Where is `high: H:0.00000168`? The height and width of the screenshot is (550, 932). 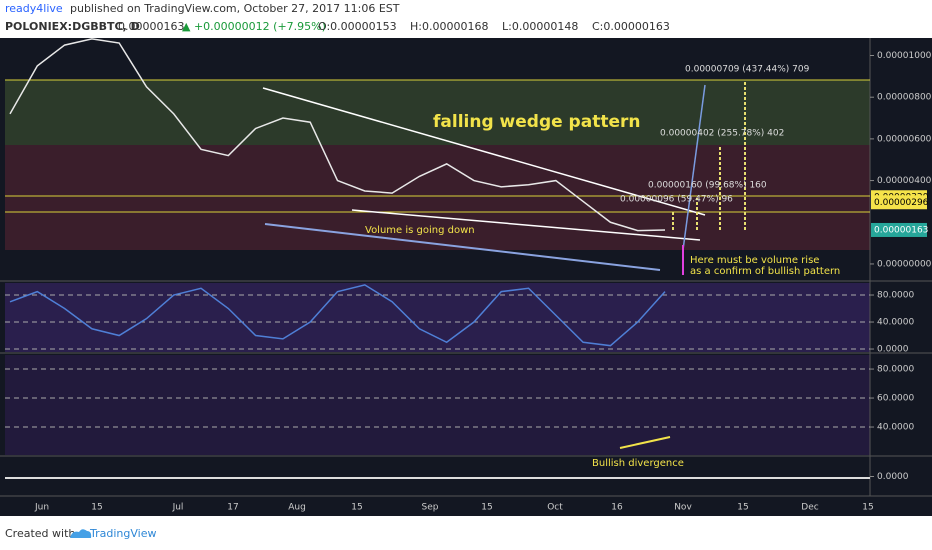 high: H:0.00000168 is located at coordinates (449, 26).